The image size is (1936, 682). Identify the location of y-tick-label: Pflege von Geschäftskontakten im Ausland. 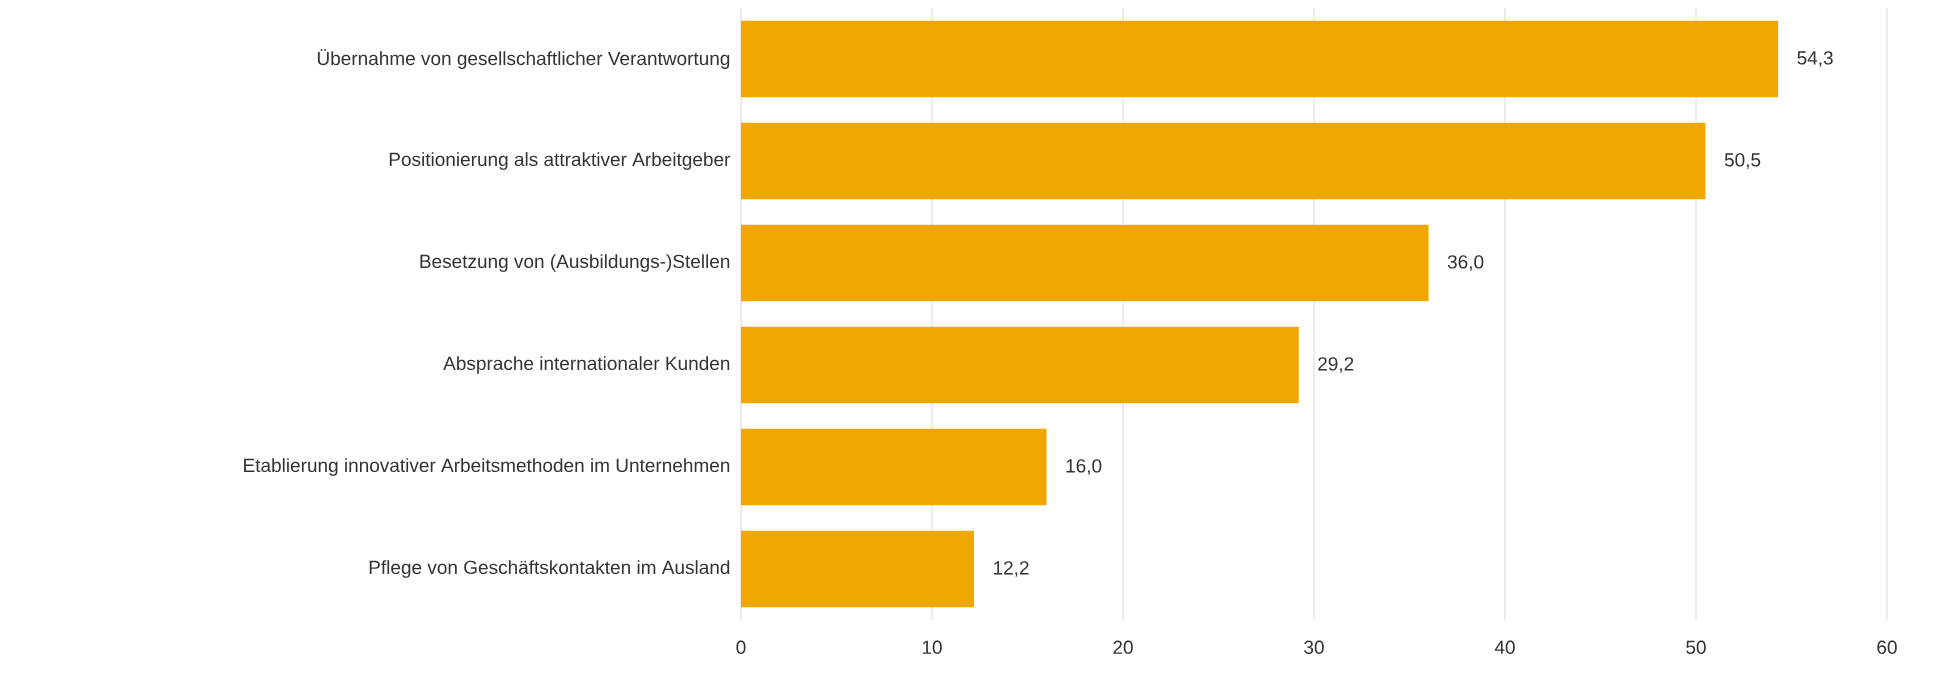
(549, 569).